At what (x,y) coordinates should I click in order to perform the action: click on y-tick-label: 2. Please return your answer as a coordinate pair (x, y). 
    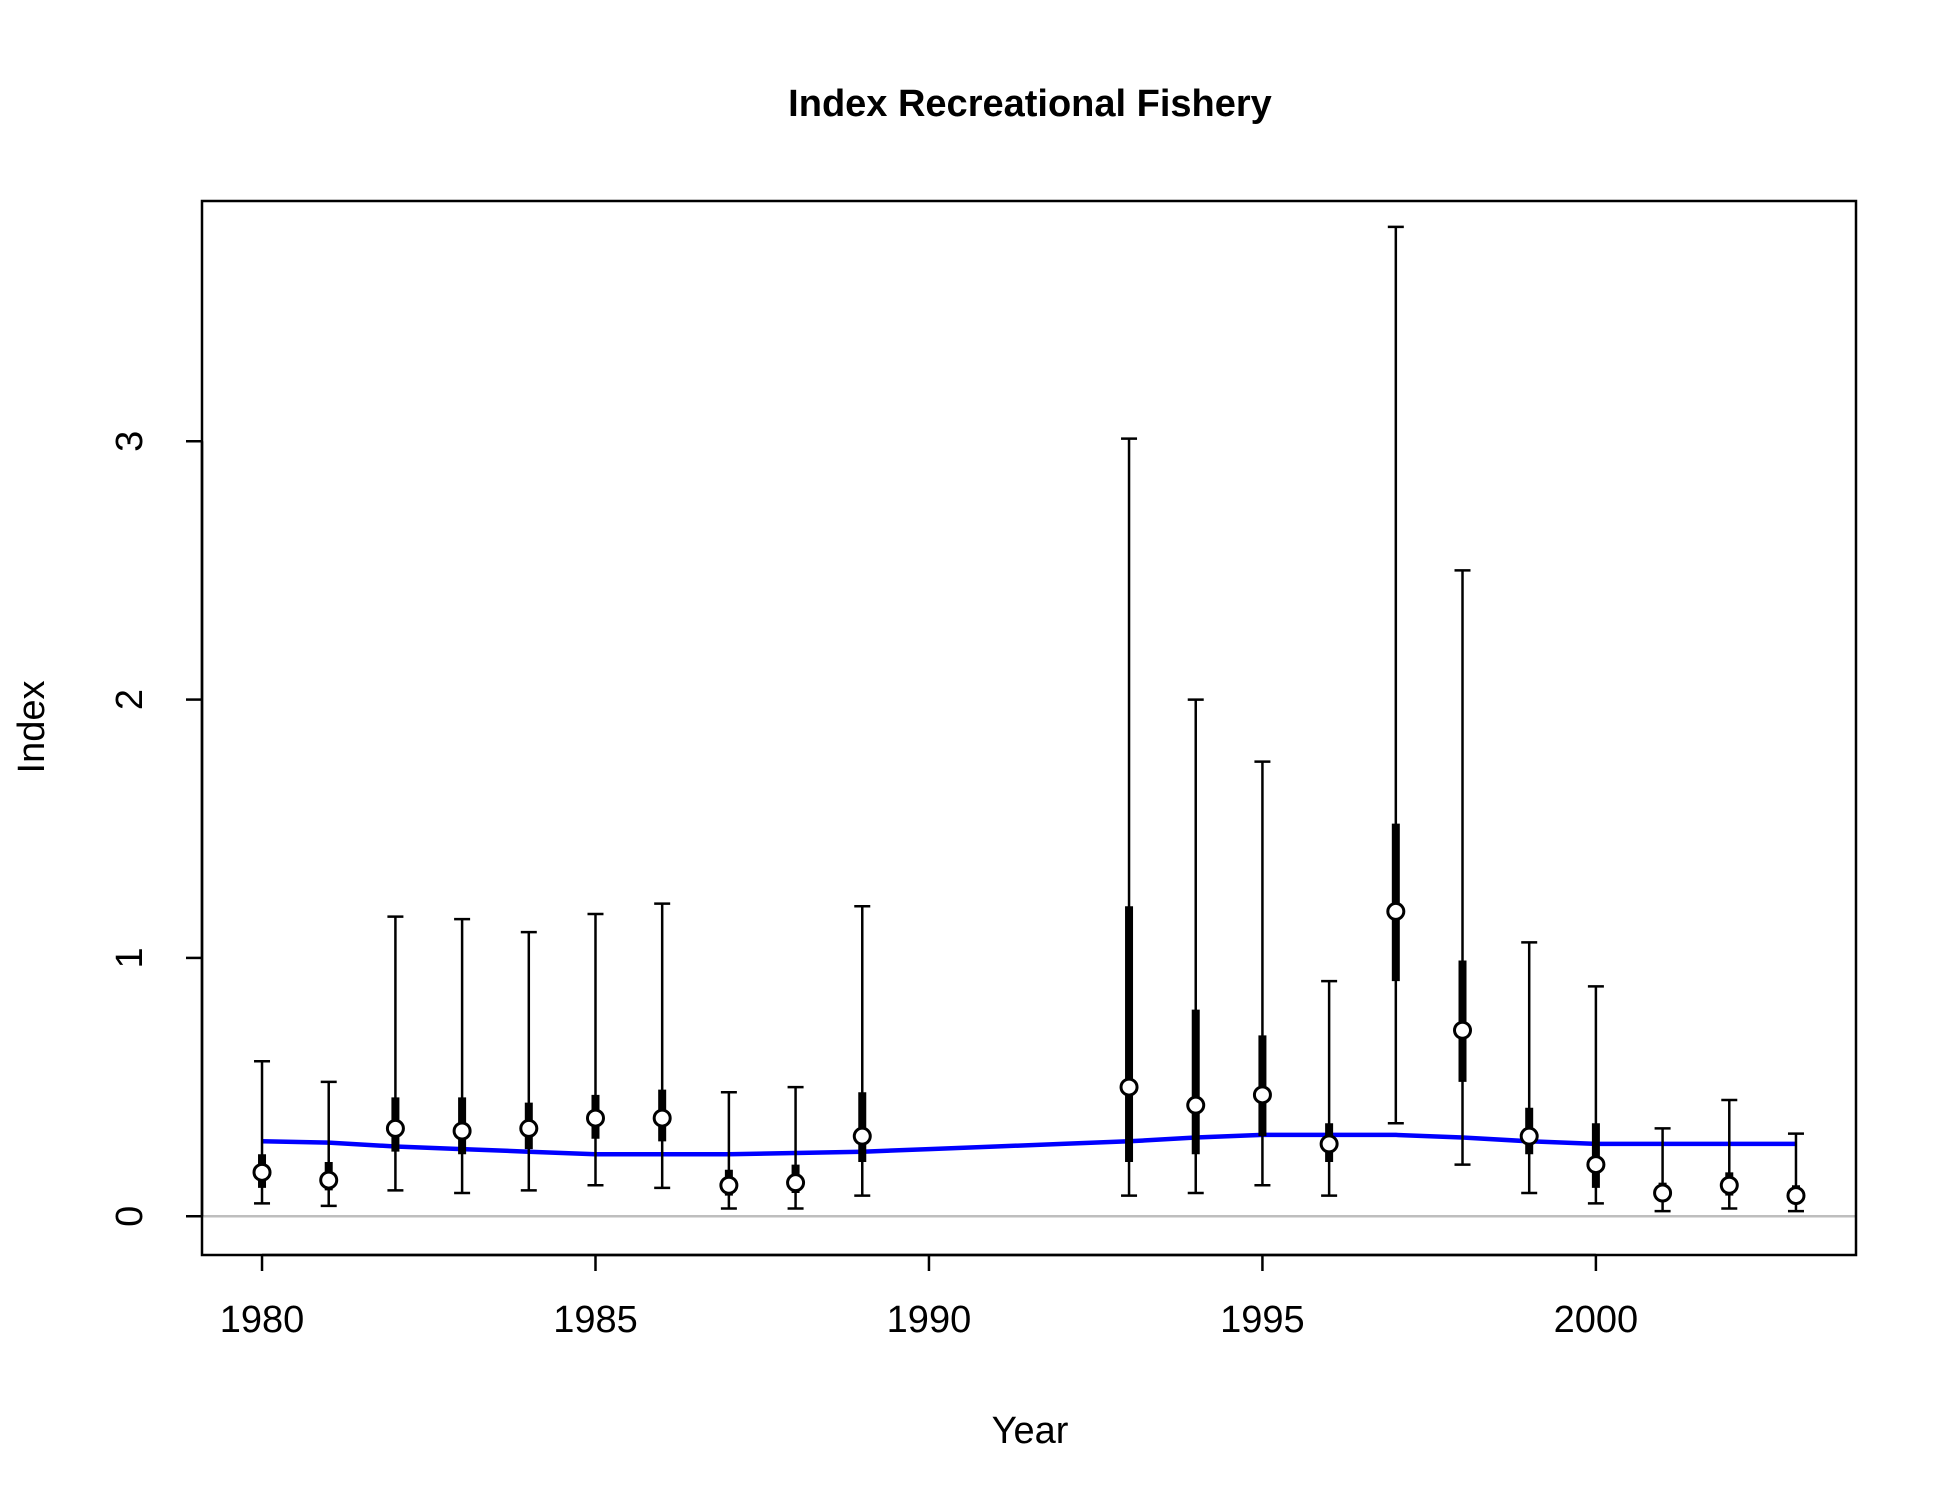
    Looking at the image, I should click on (130, 699).